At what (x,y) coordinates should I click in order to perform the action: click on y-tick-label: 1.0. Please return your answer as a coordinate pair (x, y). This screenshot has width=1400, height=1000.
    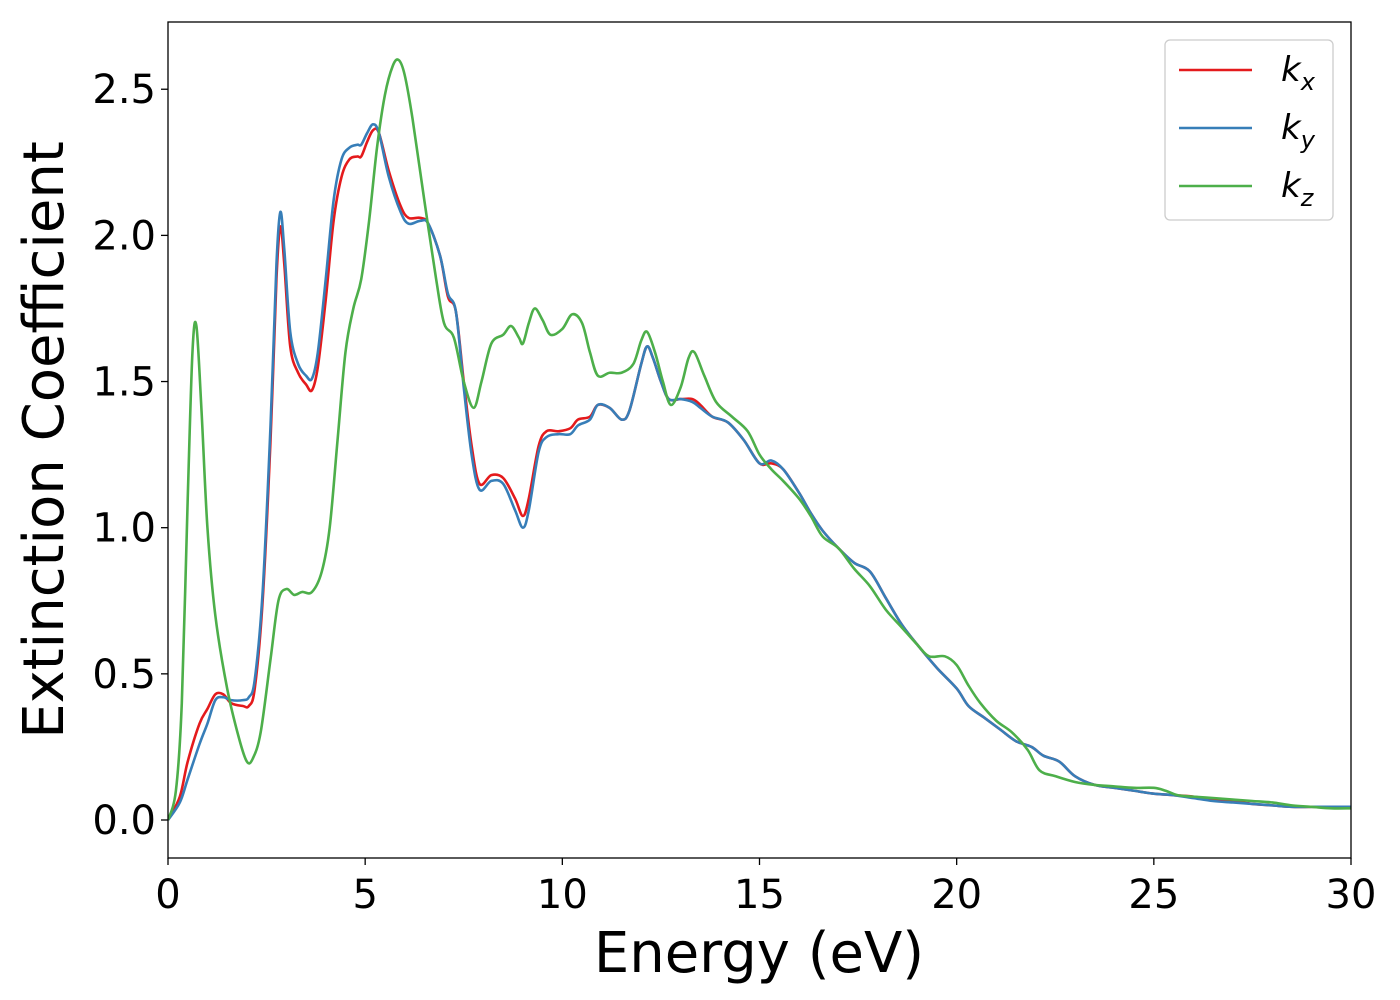
    Looking at the image, I should click on (124, 529).